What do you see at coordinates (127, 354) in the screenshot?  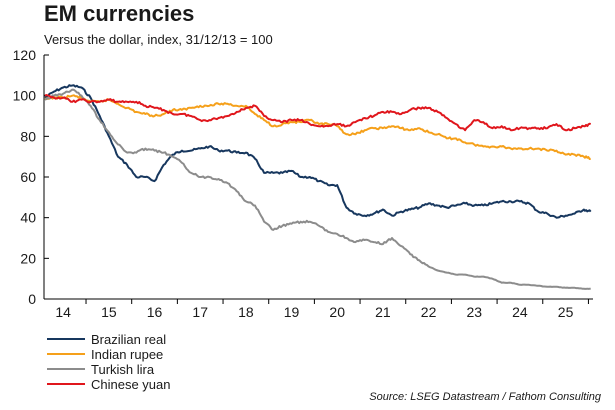 I see `legend-label: Indian rupee` at bounding box center [127, 354].